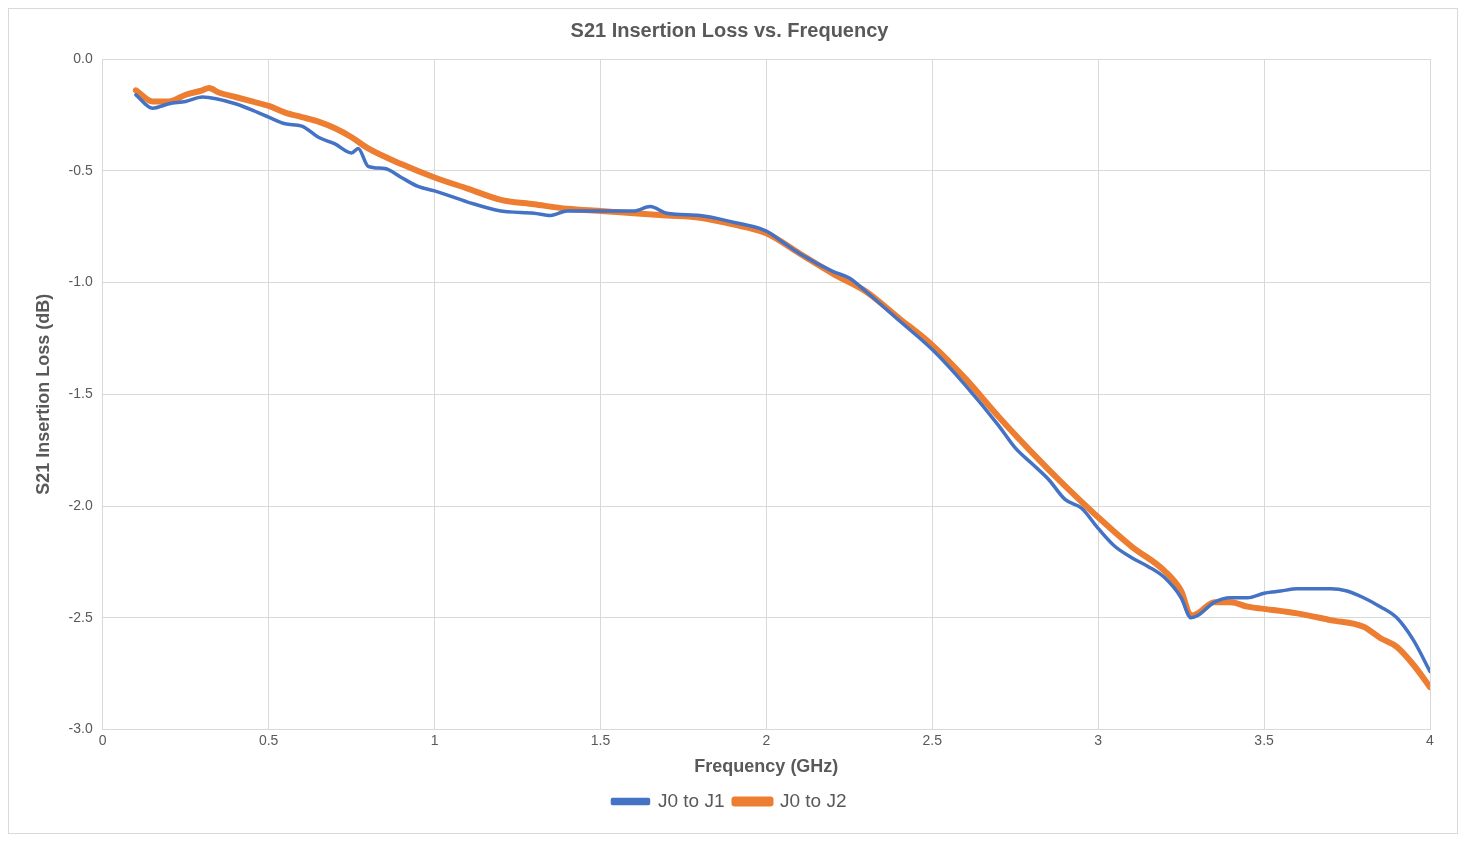 This screenshot has width=1467, height=842. I want to click on y-tick-label: -1.0, so click(80, 281).